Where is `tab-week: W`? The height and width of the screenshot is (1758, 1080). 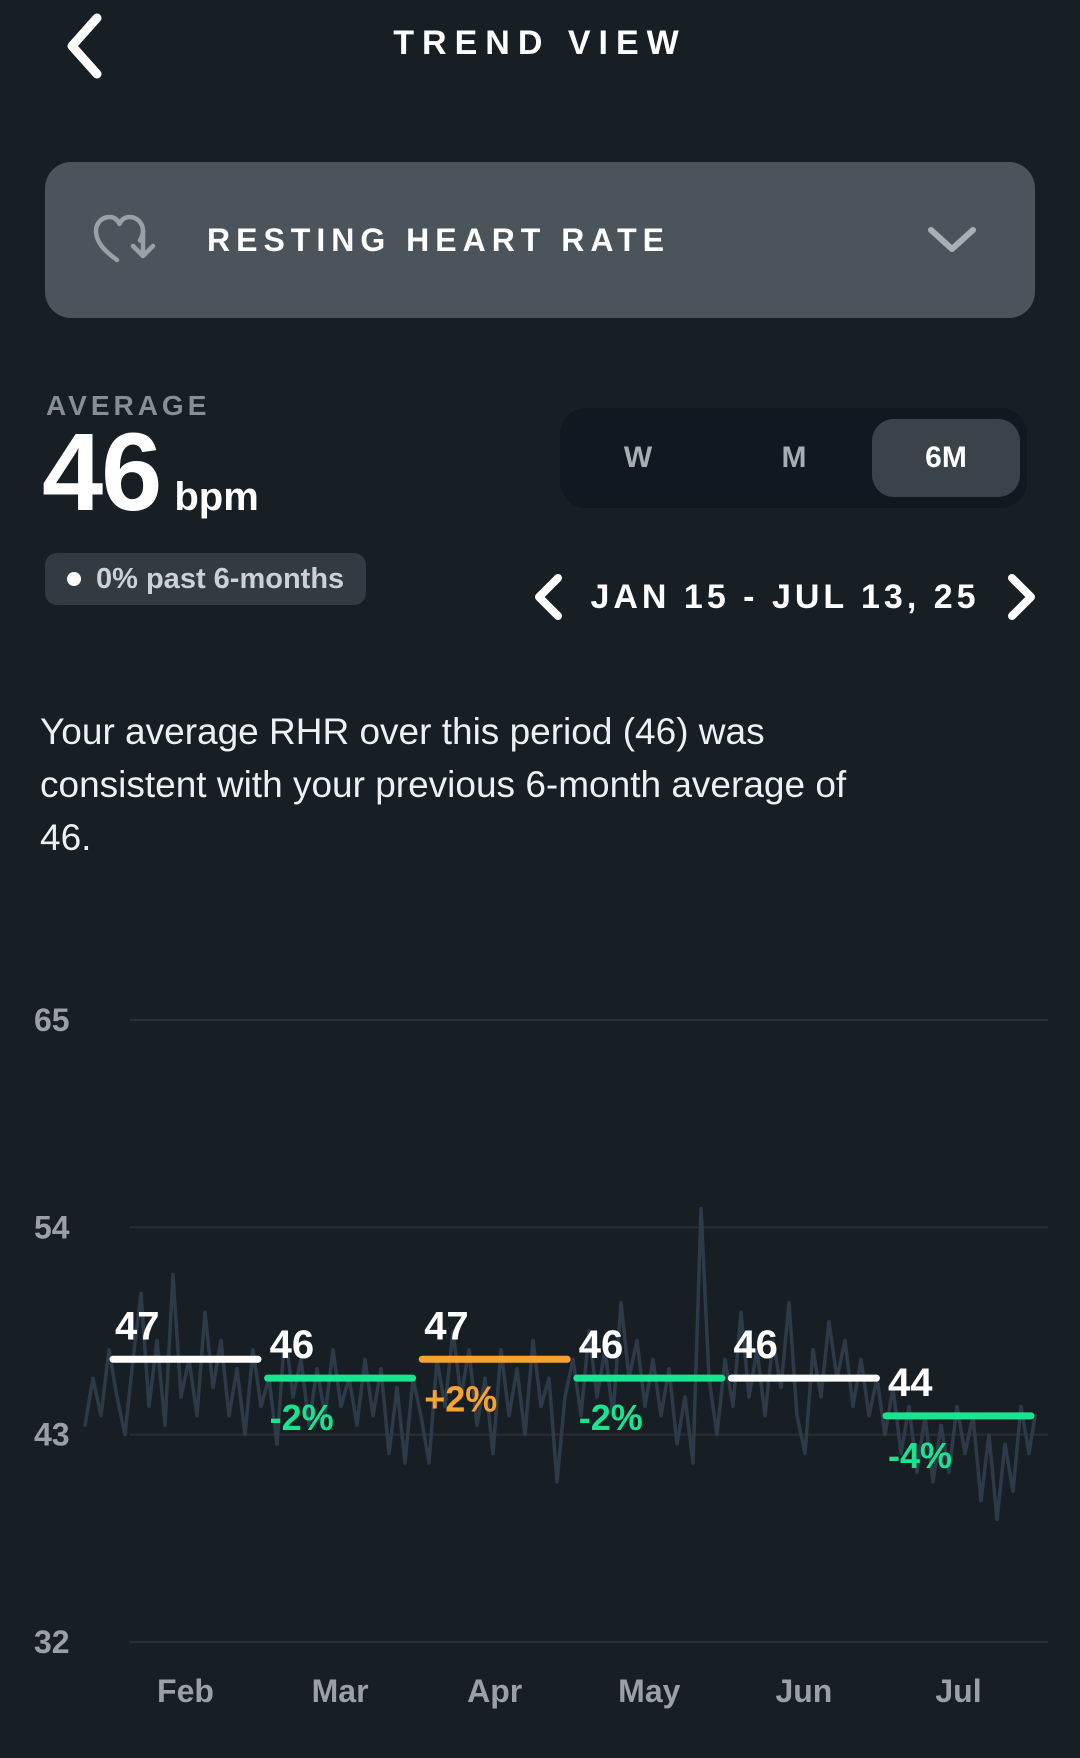
tab-week: W is located at coordinates (638, 458).